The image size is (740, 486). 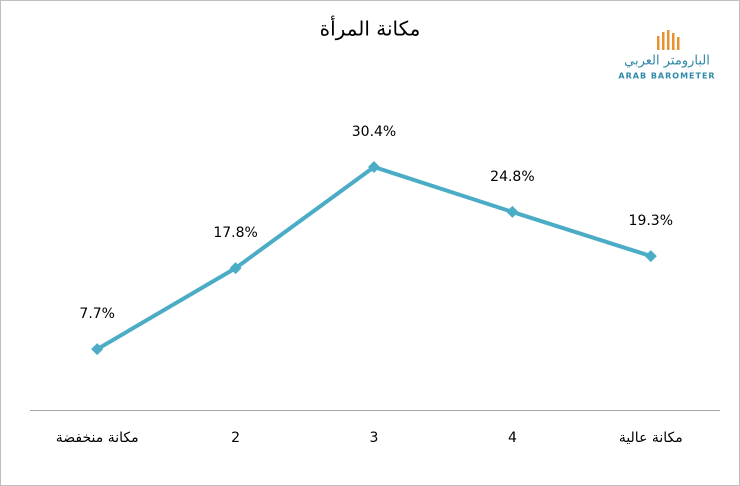 I want to click on x-tick-label: 3, so click(x=374, y=438).